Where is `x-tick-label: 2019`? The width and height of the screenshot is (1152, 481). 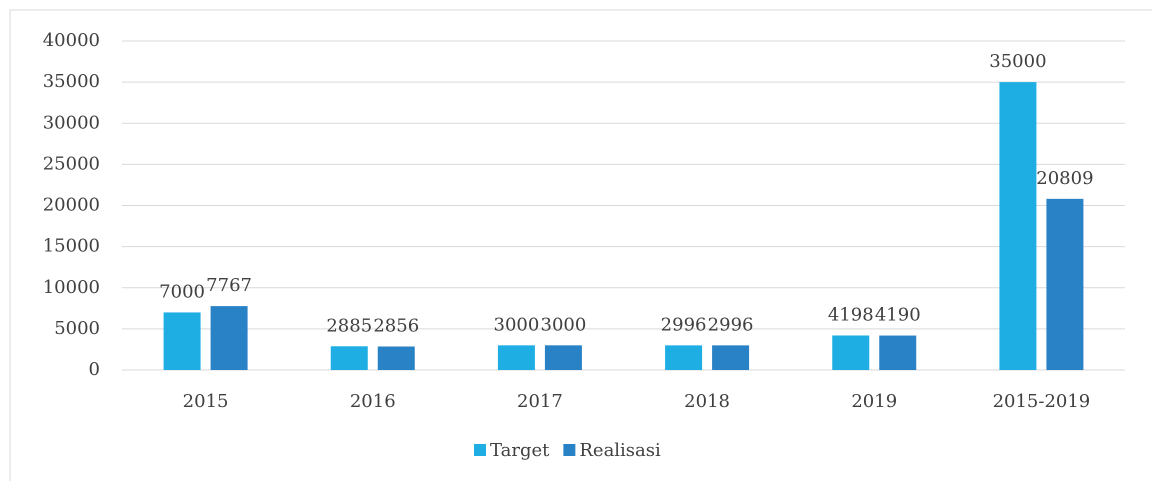 x-tick-label: 2019 is located at coordinates (874, 401).